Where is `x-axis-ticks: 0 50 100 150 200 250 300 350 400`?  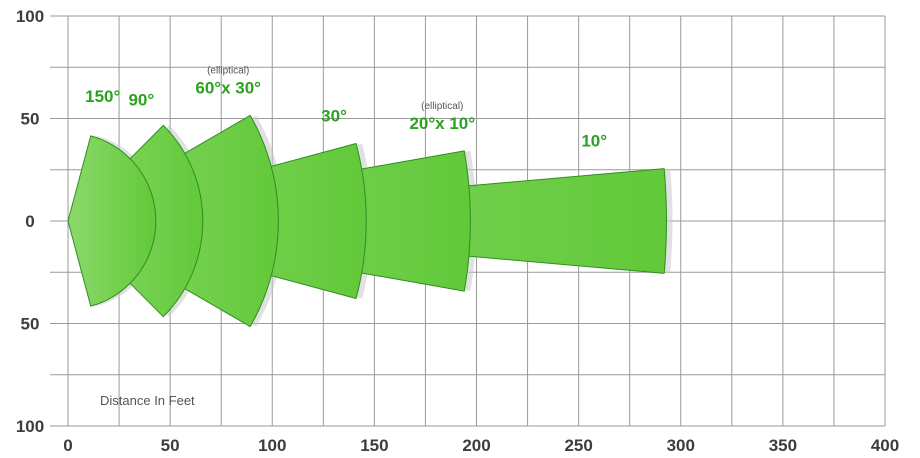 x-axis-ticks: 0 50 100 150 200 250 300 350 400 is located at coordinates (481, 445).